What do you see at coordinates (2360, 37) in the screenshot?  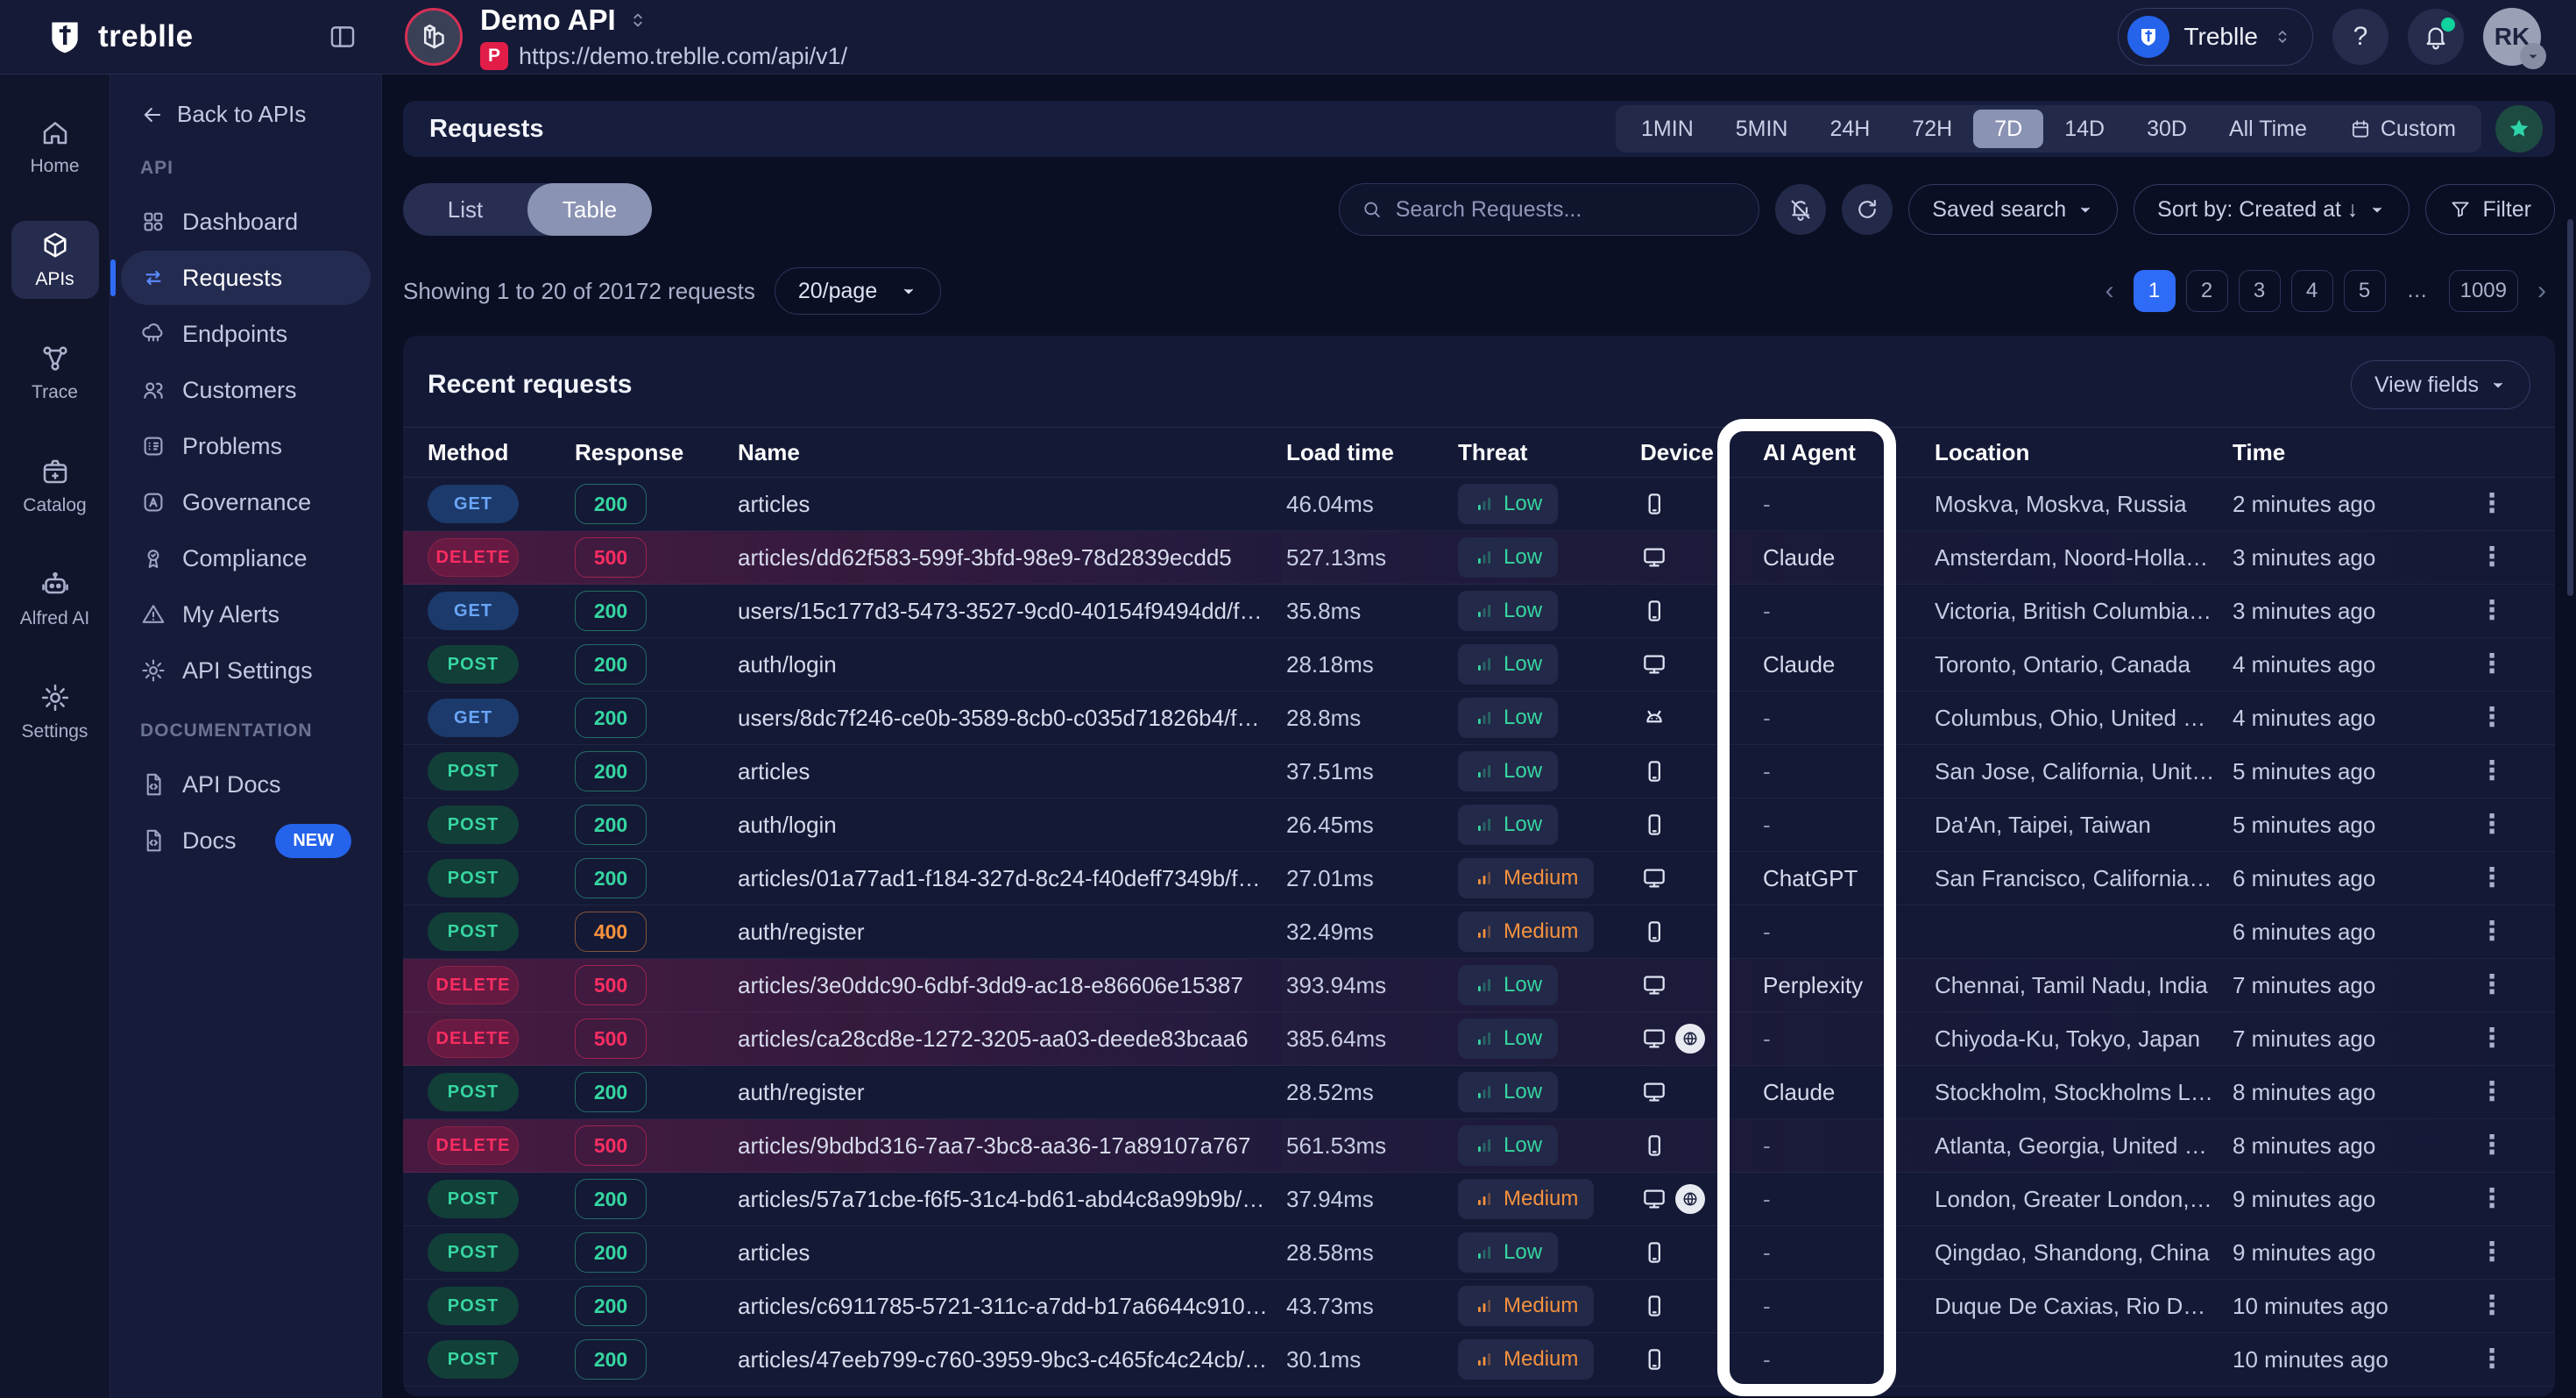 I see `help-button: ?` at bounding box center [2360, 37].